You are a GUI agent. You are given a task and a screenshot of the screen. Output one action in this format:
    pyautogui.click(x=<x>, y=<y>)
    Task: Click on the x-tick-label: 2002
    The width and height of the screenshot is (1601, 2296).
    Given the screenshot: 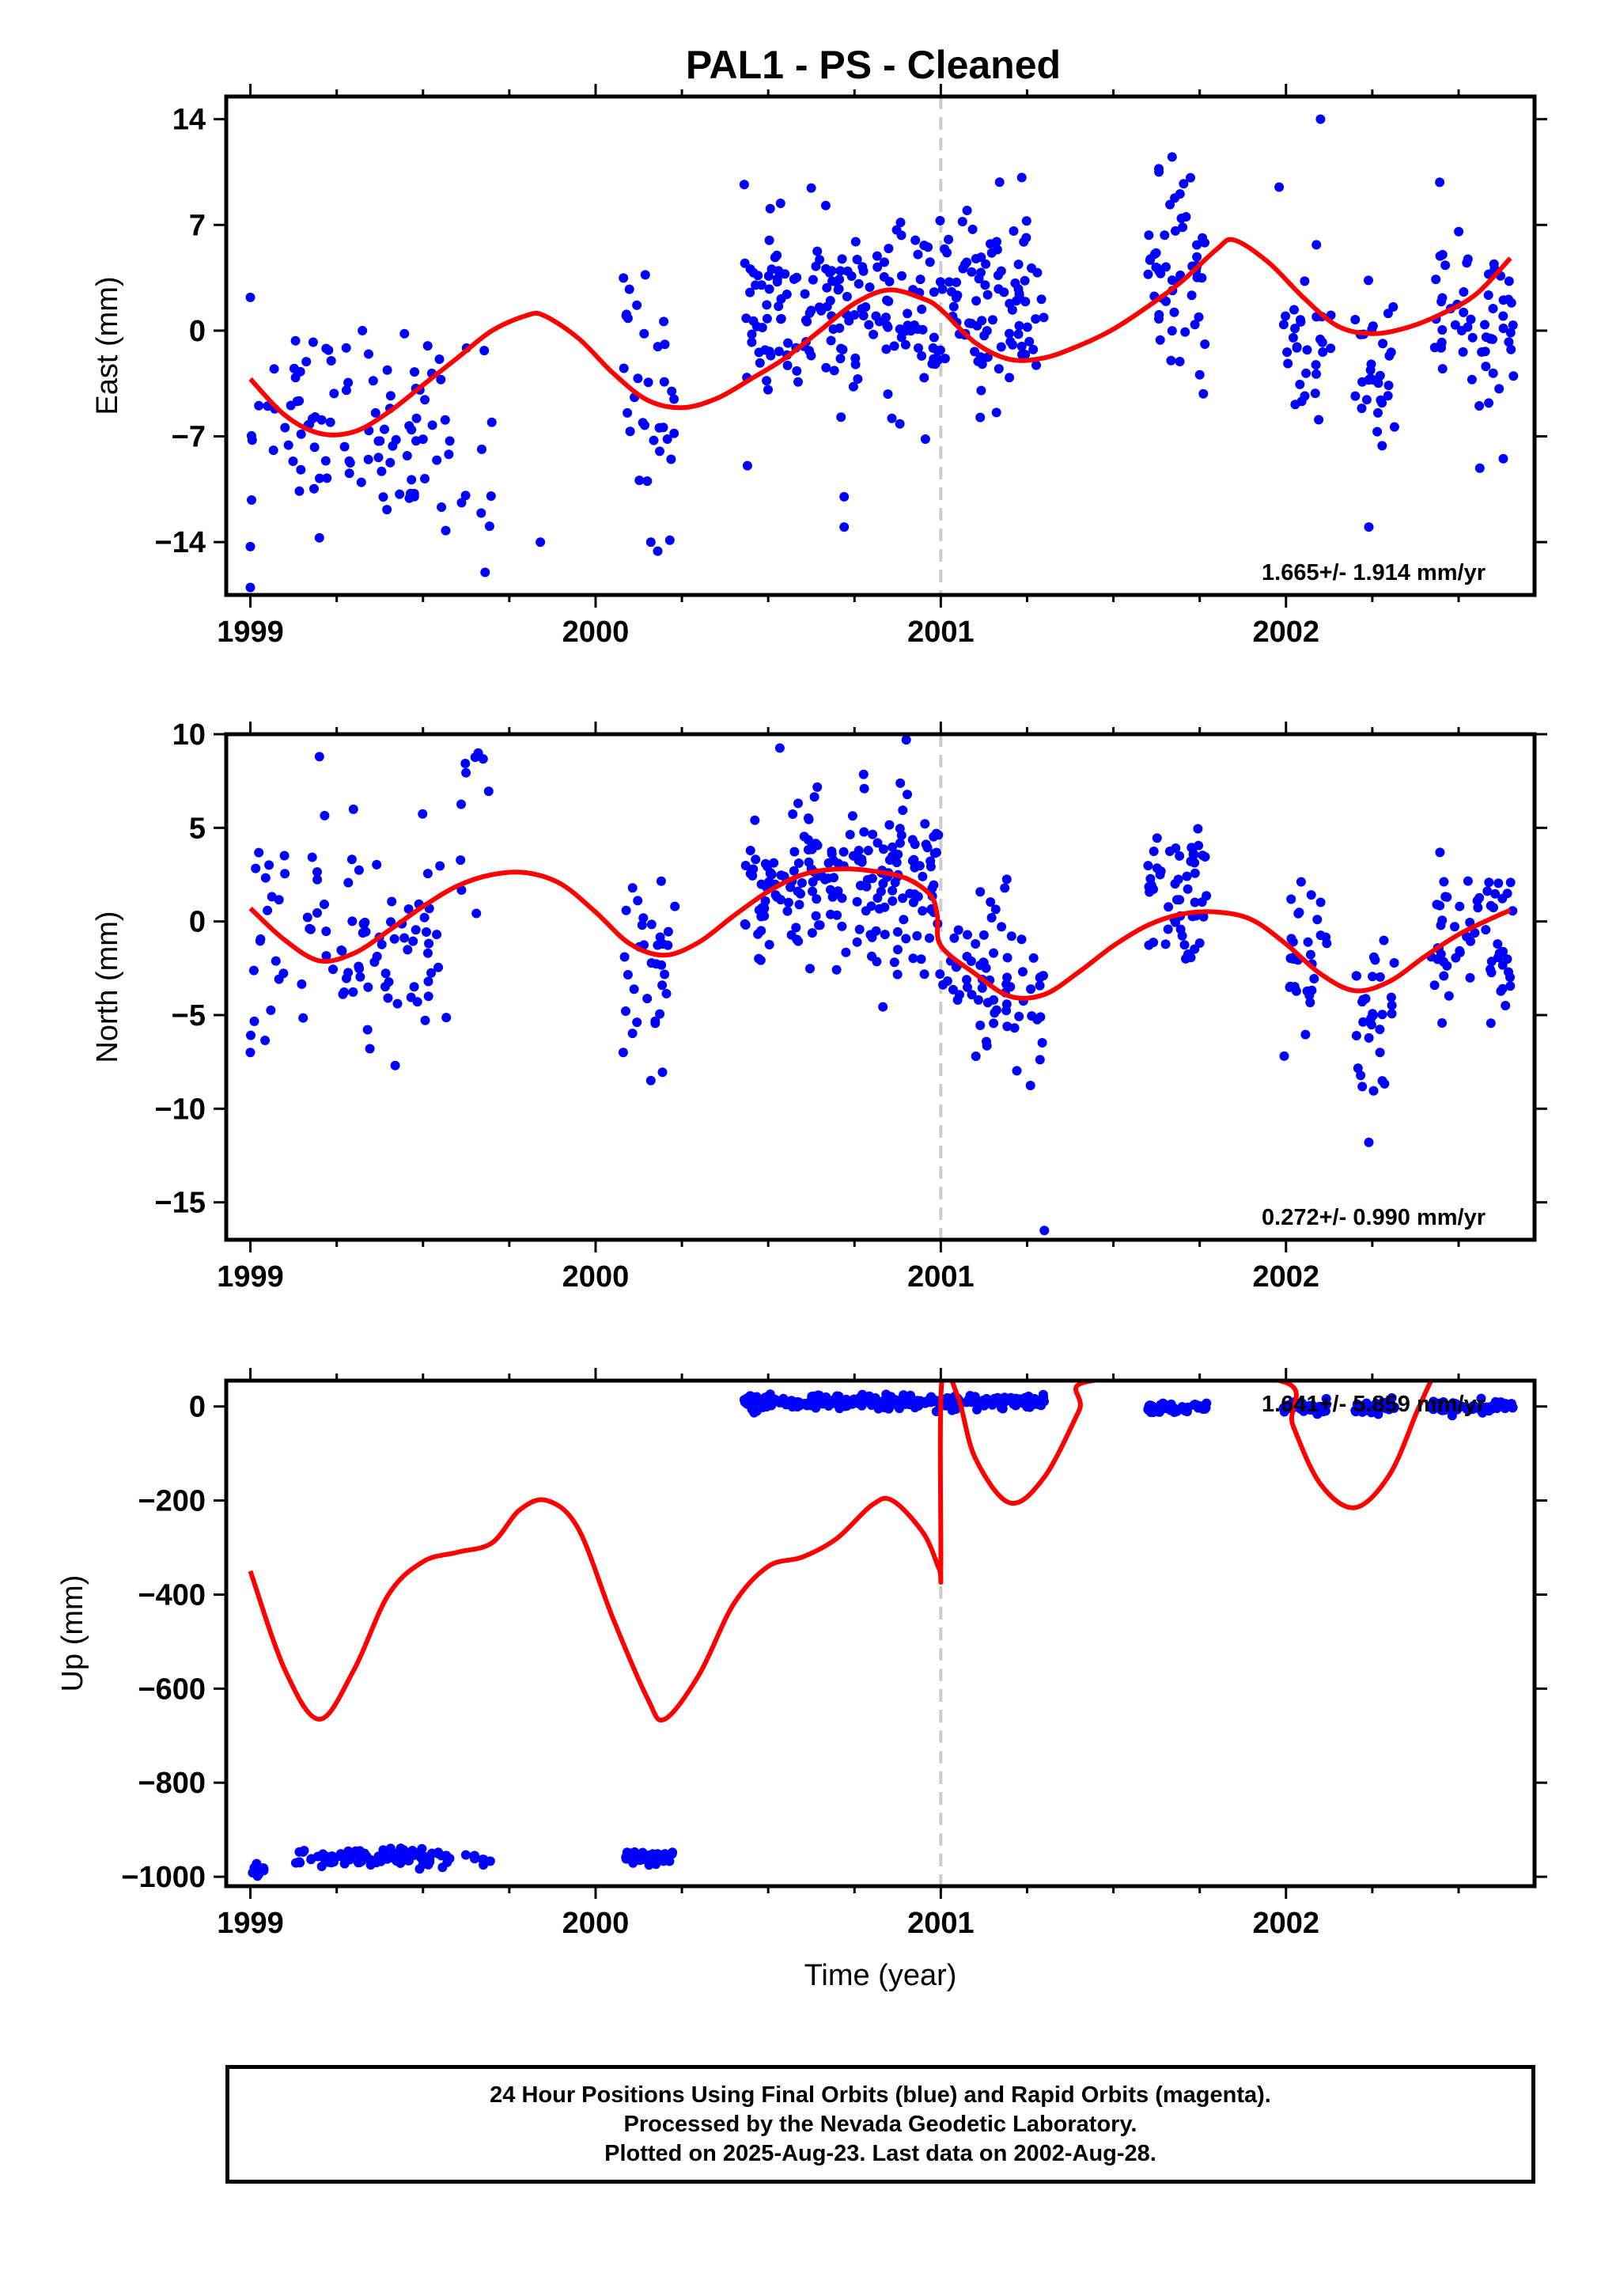 What is the action you would take?
    pyautogui.click(x=1287, y=1924)
    